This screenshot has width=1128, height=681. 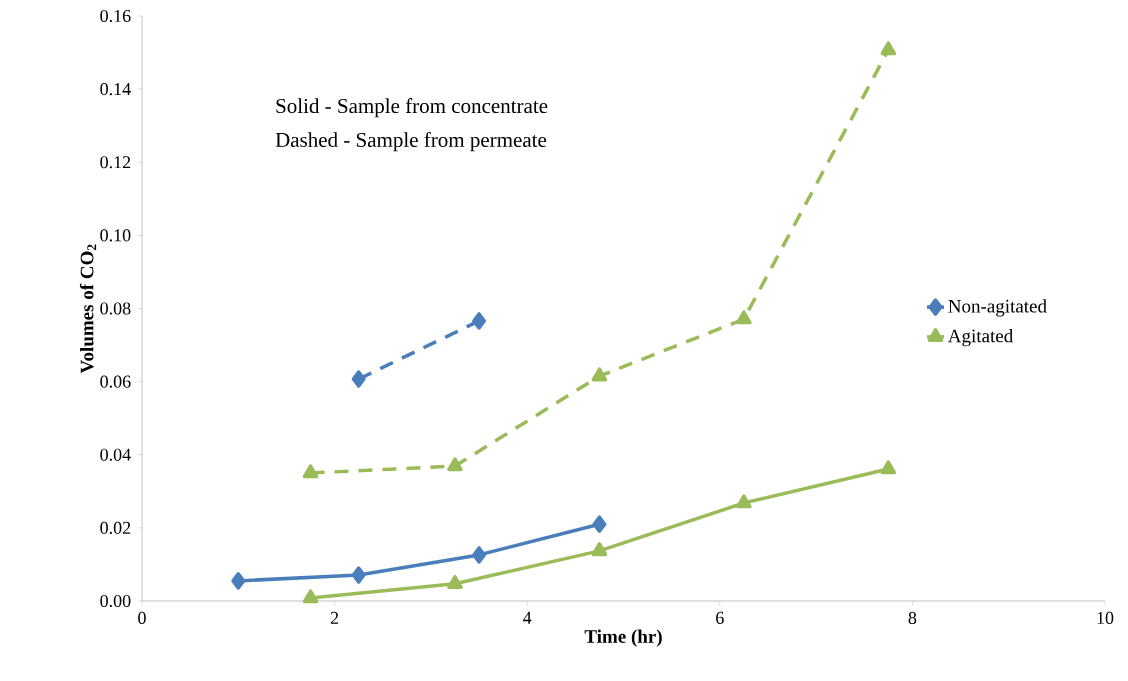 What do you see at coordinates (115, 16) in the screenshot?
I see `y-tick-label: 0.16` at bounding box center [115, 16].